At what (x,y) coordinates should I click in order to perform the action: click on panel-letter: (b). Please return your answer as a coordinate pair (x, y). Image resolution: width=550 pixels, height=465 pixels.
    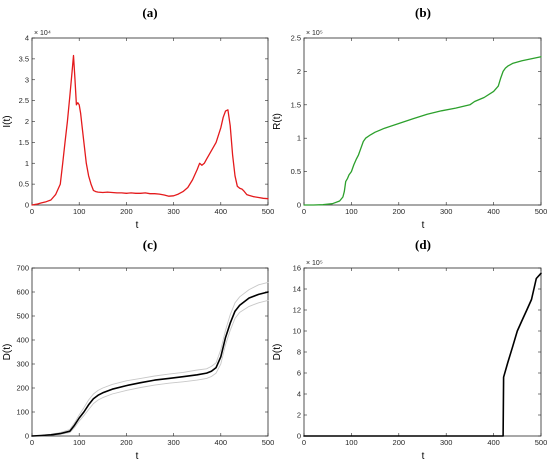
    Looking at the image, I should click on (423, 12).